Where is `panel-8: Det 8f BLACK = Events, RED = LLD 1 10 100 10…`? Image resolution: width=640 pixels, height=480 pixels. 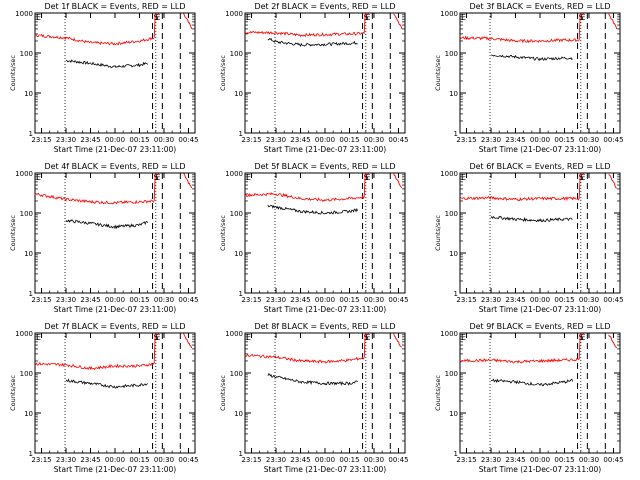
panel-8: Det 8f BLACK = Events, RED = LLD 1 10 100 10… is located at coordinates (314, 398).